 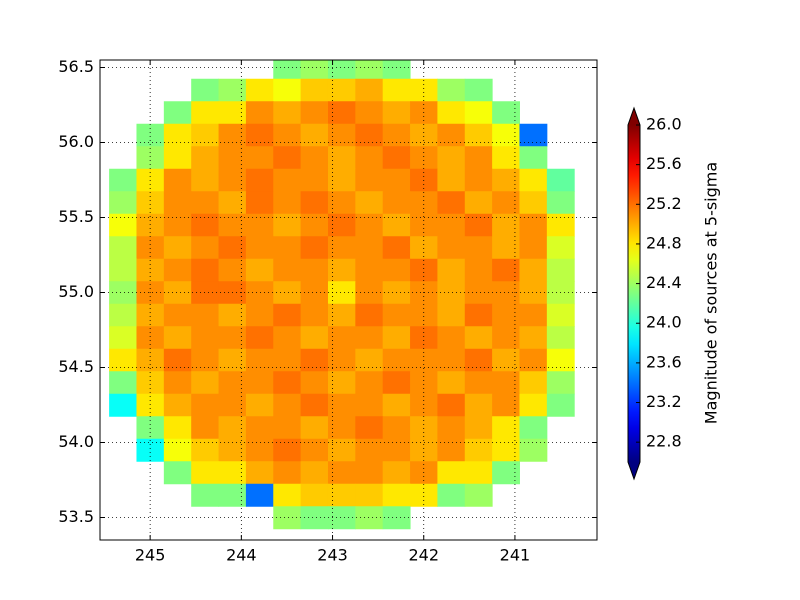 What do you see at coordinates (332, 555) in the screenshot?
I see `x-tick-label: 243` at bounding box center [332, 555].